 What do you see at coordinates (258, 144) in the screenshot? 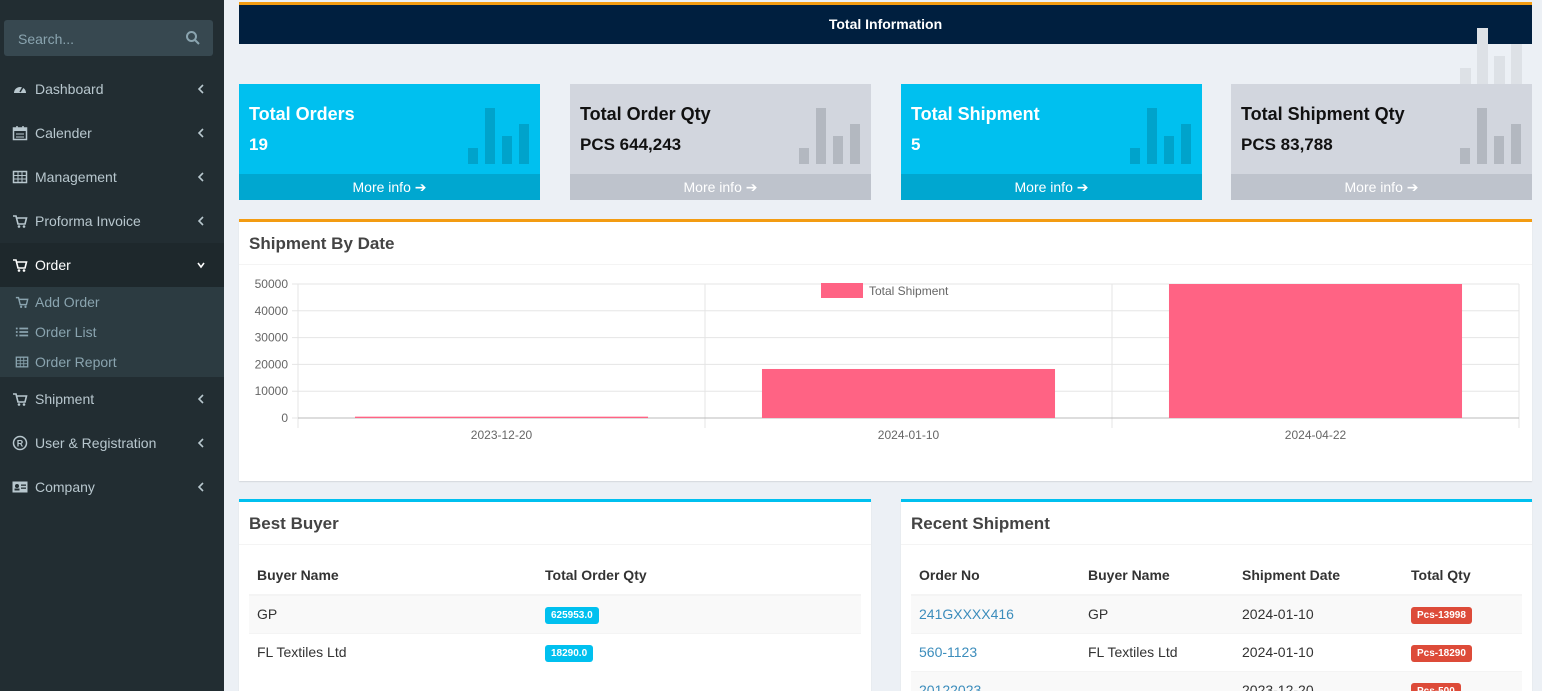
I see `stat-value: 19` at bounding box center [258, 144].